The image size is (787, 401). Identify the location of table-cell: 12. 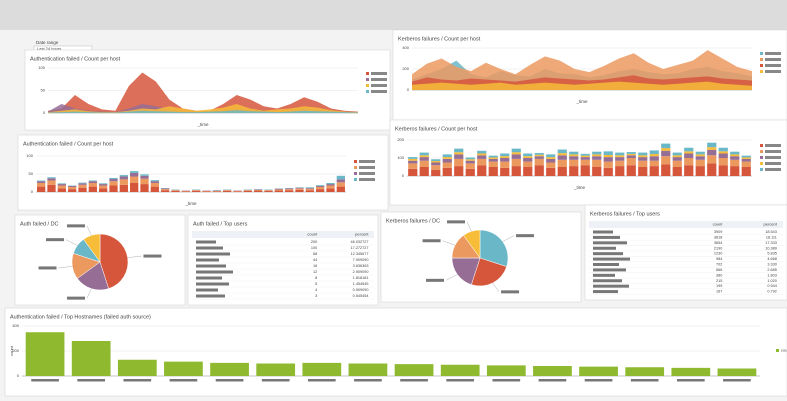
(315, 272).